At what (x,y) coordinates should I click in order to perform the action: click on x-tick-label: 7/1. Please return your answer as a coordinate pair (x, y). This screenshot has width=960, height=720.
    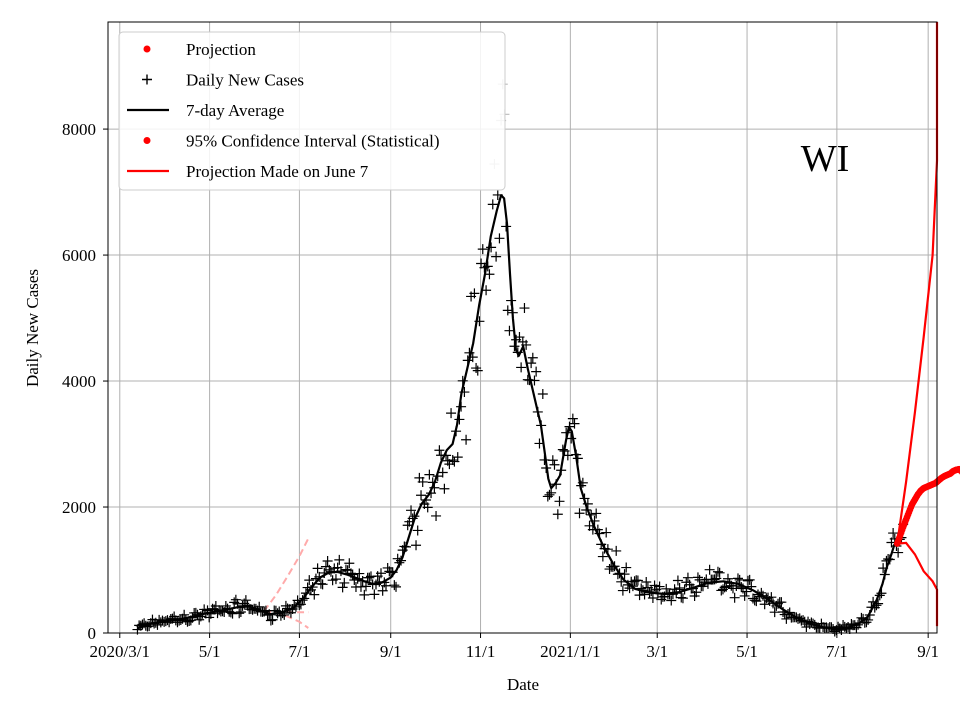
    Looking at the image, I should click on (300, 651).